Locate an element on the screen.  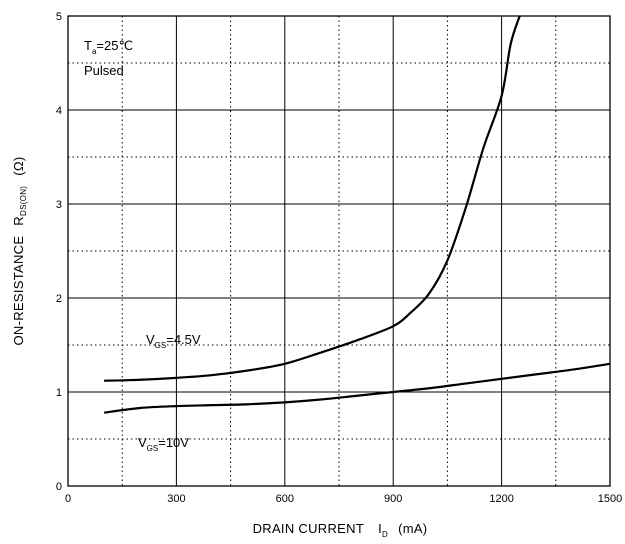
x-tick-label: 600 is located at coordinates (285, 499).